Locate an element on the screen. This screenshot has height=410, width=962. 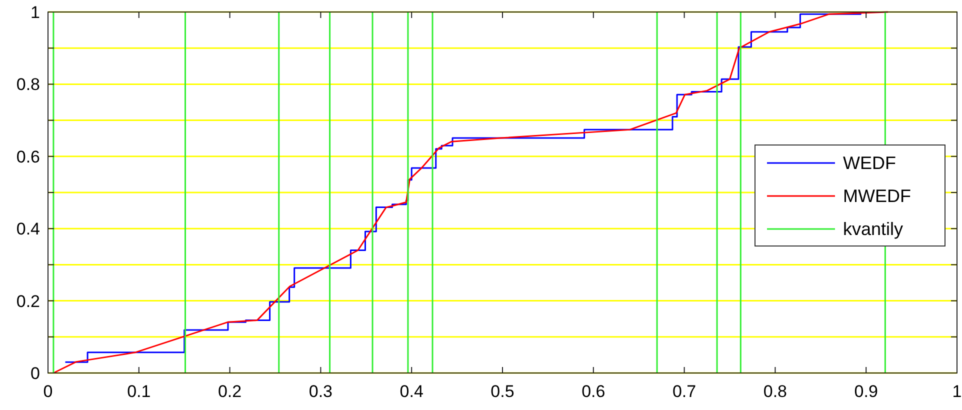
x-tick-label: 0.7 is located at coordinates (684, 391).